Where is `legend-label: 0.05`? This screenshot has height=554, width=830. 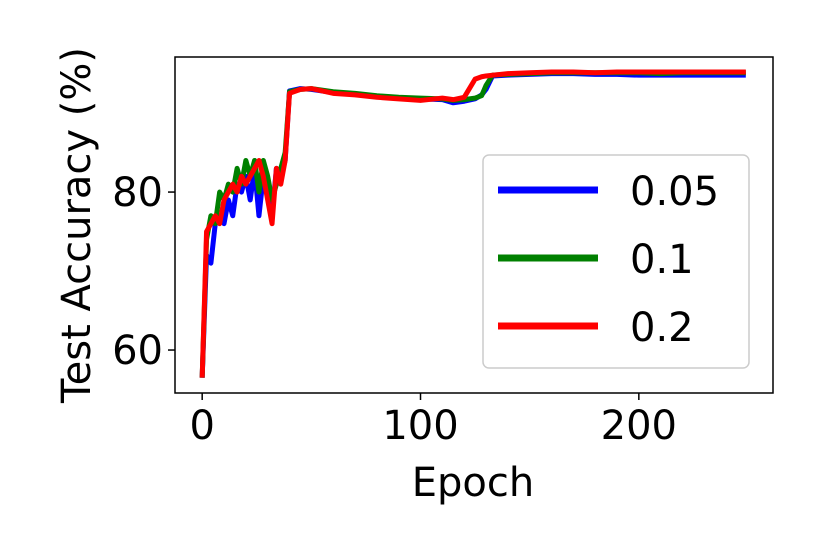 legend-label: 0.05 is located at coordinates (674, 192).